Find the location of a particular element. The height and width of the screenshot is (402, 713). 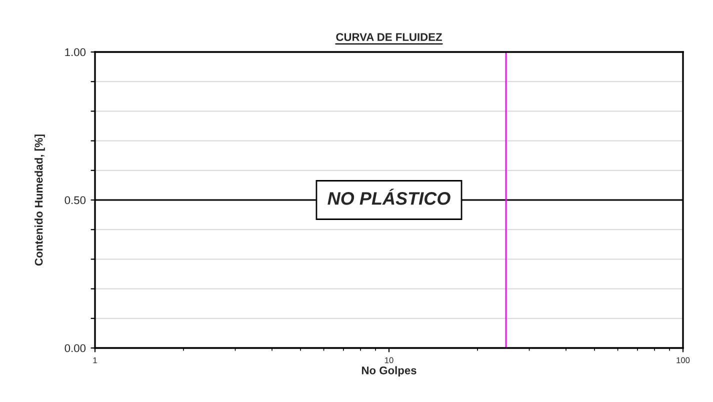

x-tick-label: 1 is located at coordinates (95, 360).